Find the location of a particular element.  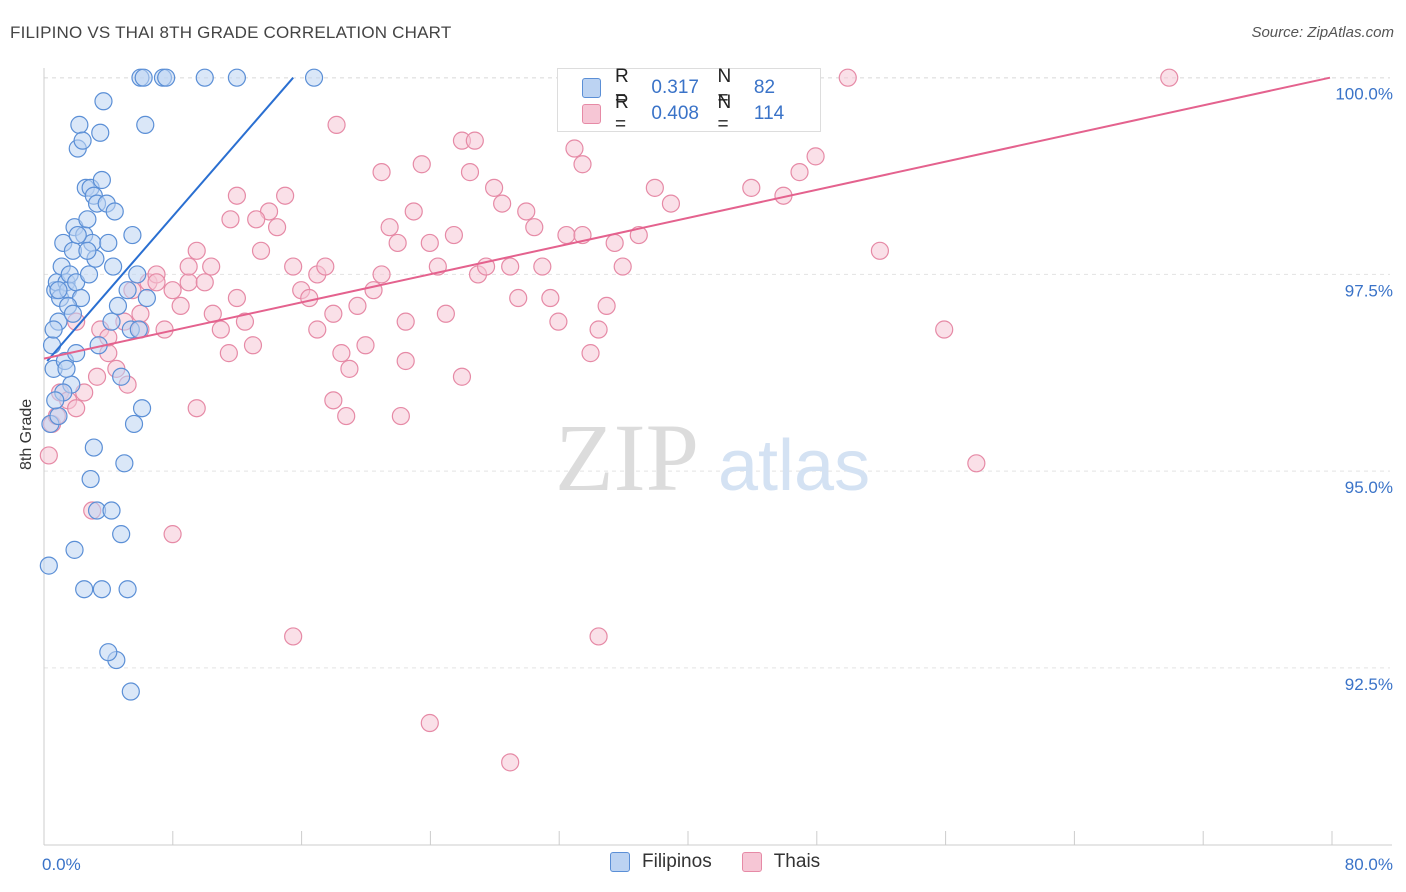

x-tick-label: 0.0% is located at coordinates (61, 864).